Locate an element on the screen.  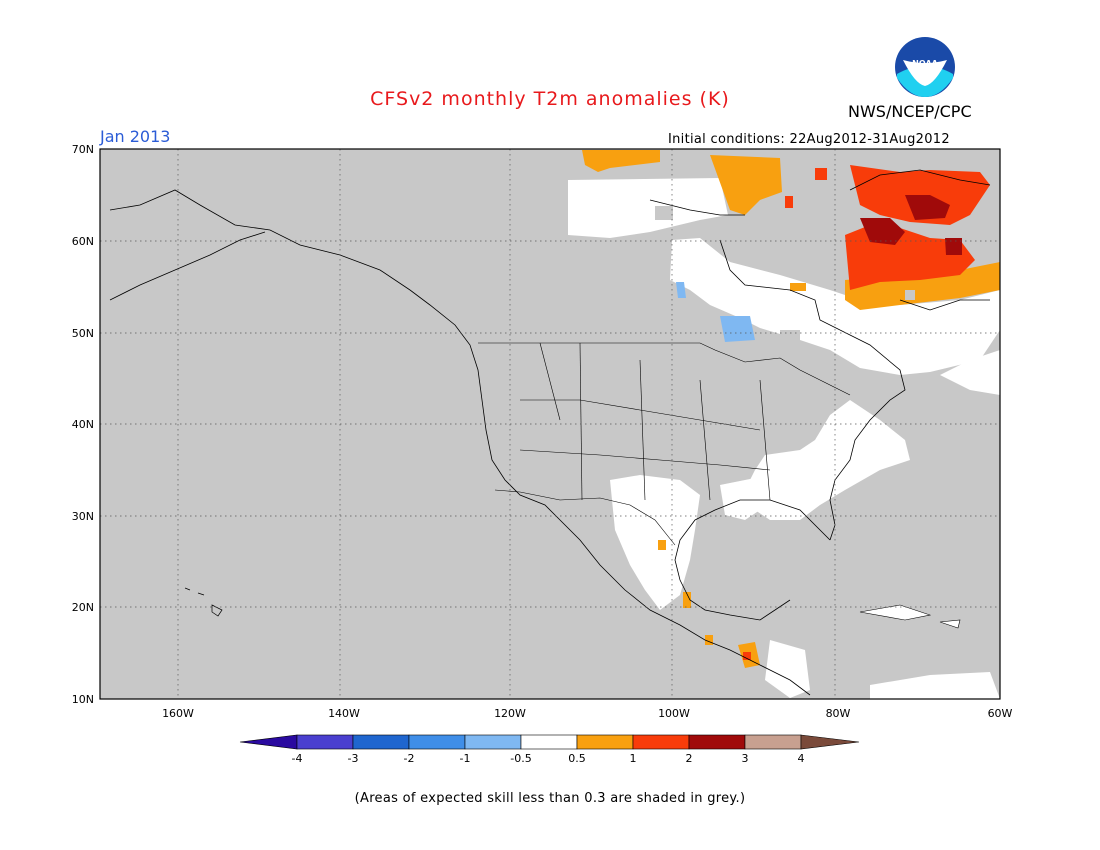
lat-label: 30N is located at coordinates (83, 516).